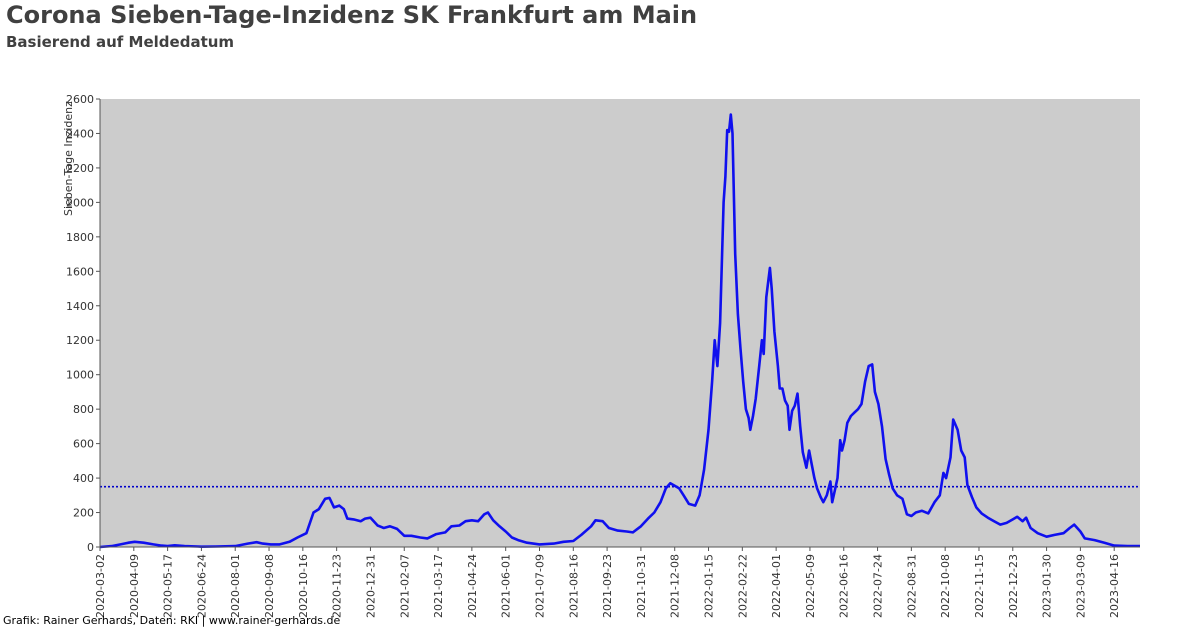 The image size is (1200, 628). I want to click on x-tick-label: 2021-08-16, so click(573, 586).